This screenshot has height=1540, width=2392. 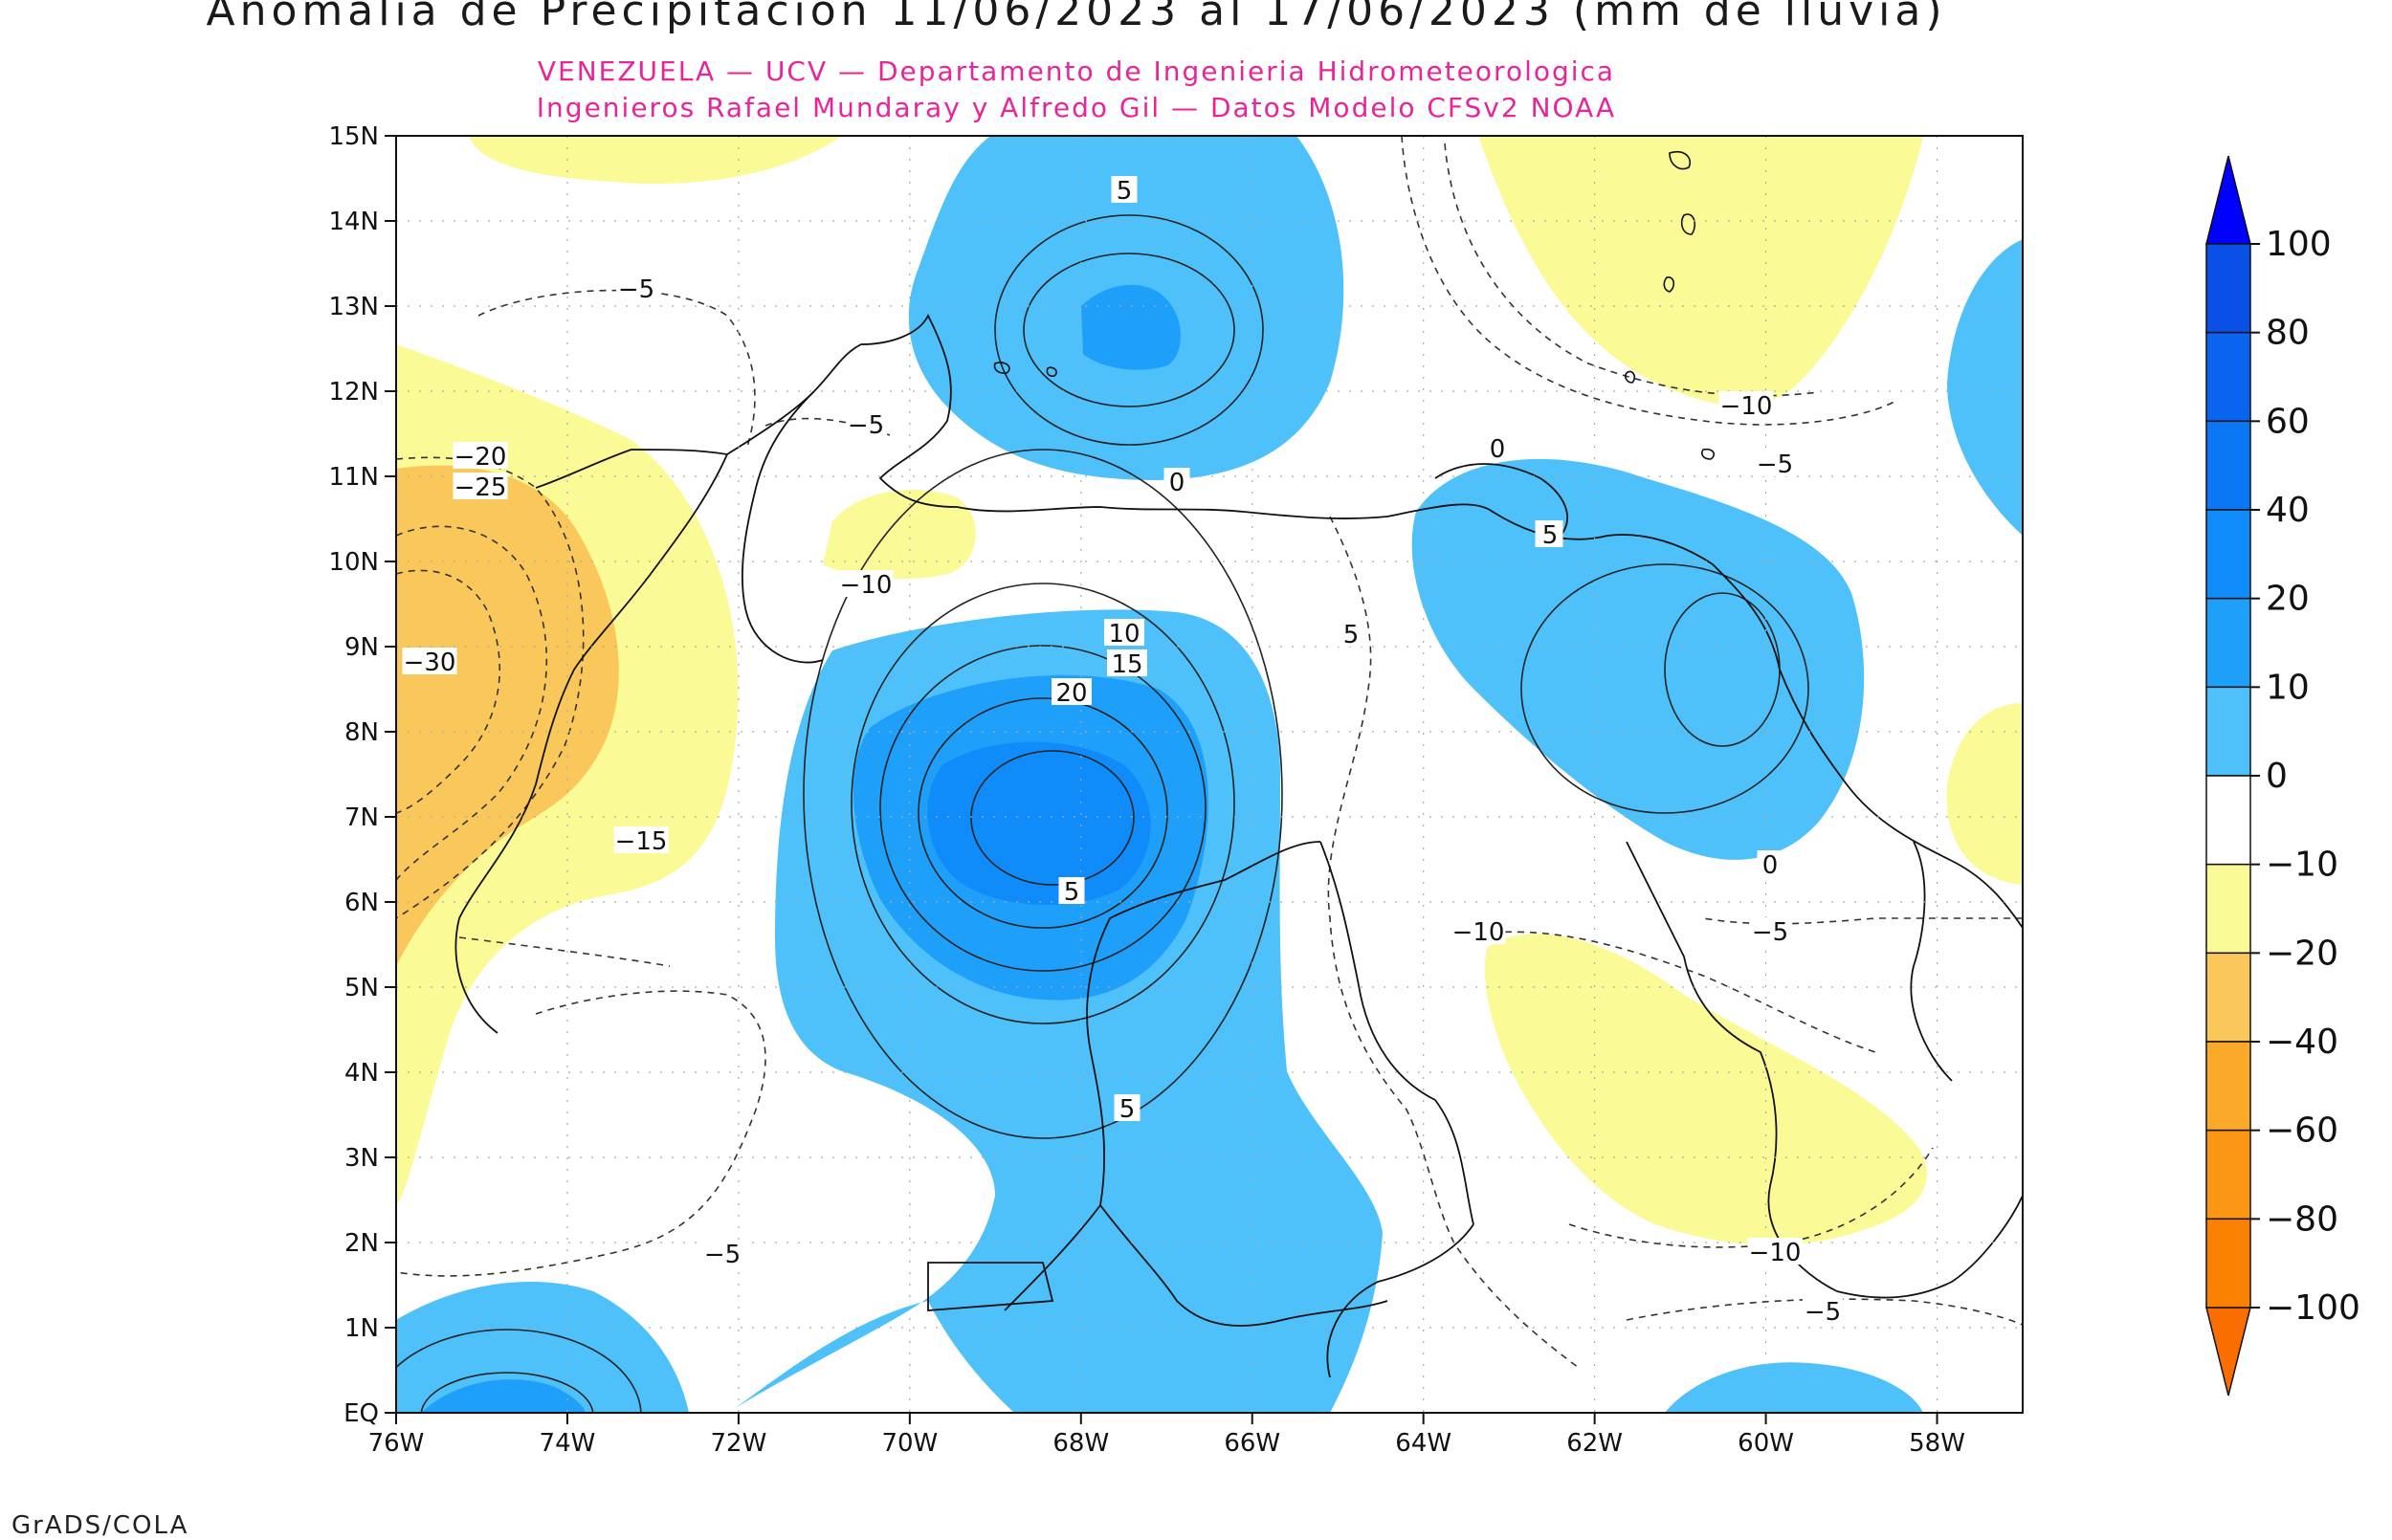 What do you see at coordinates (361, 988) in the screenshot?
I see `lat-tick-label: 5N` at bounding box center [361, 988].